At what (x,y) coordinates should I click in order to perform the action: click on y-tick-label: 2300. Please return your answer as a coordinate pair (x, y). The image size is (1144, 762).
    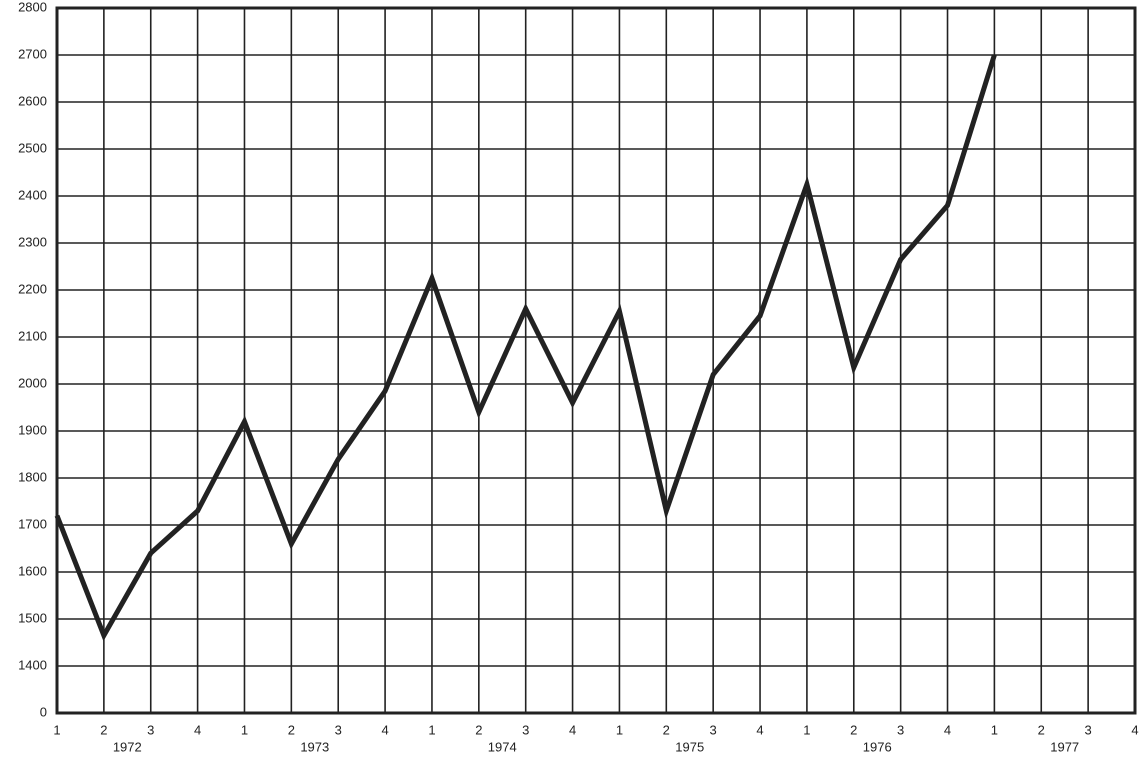
    Looking at the image, I should click on (32, 241).